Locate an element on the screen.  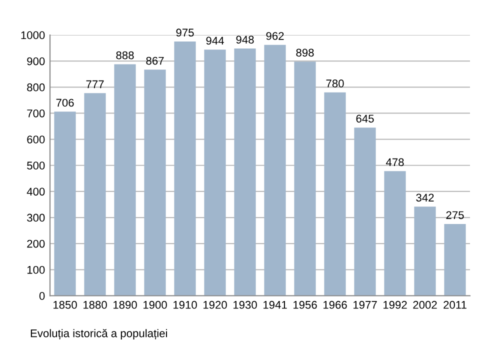
x-tick-label: 2011 is located at coordinates (455, 304).